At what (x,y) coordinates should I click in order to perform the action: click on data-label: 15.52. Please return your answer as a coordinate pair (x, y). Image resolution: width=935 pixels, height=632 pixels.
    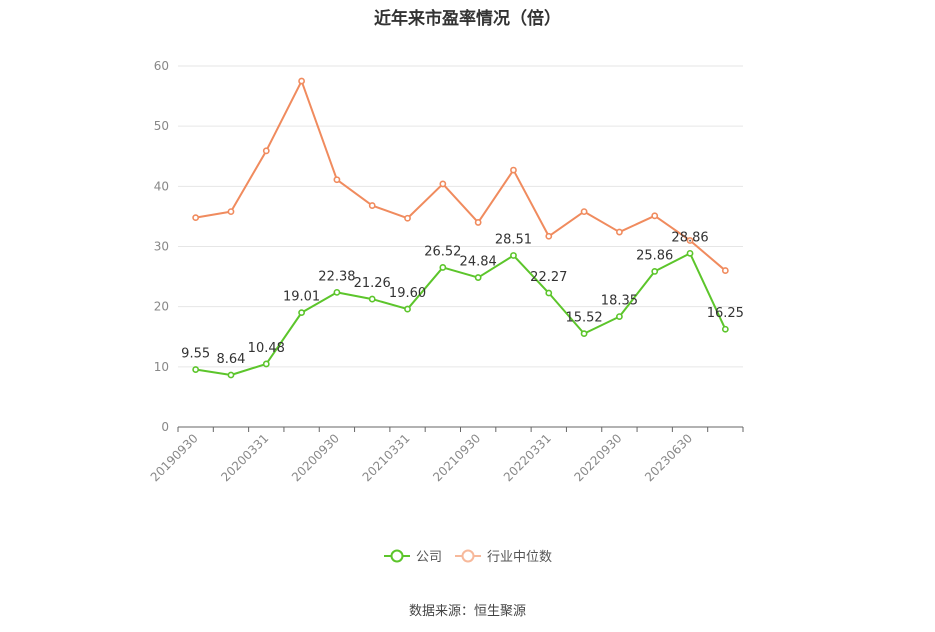
    Looking at the image, I should click on (583, 318).